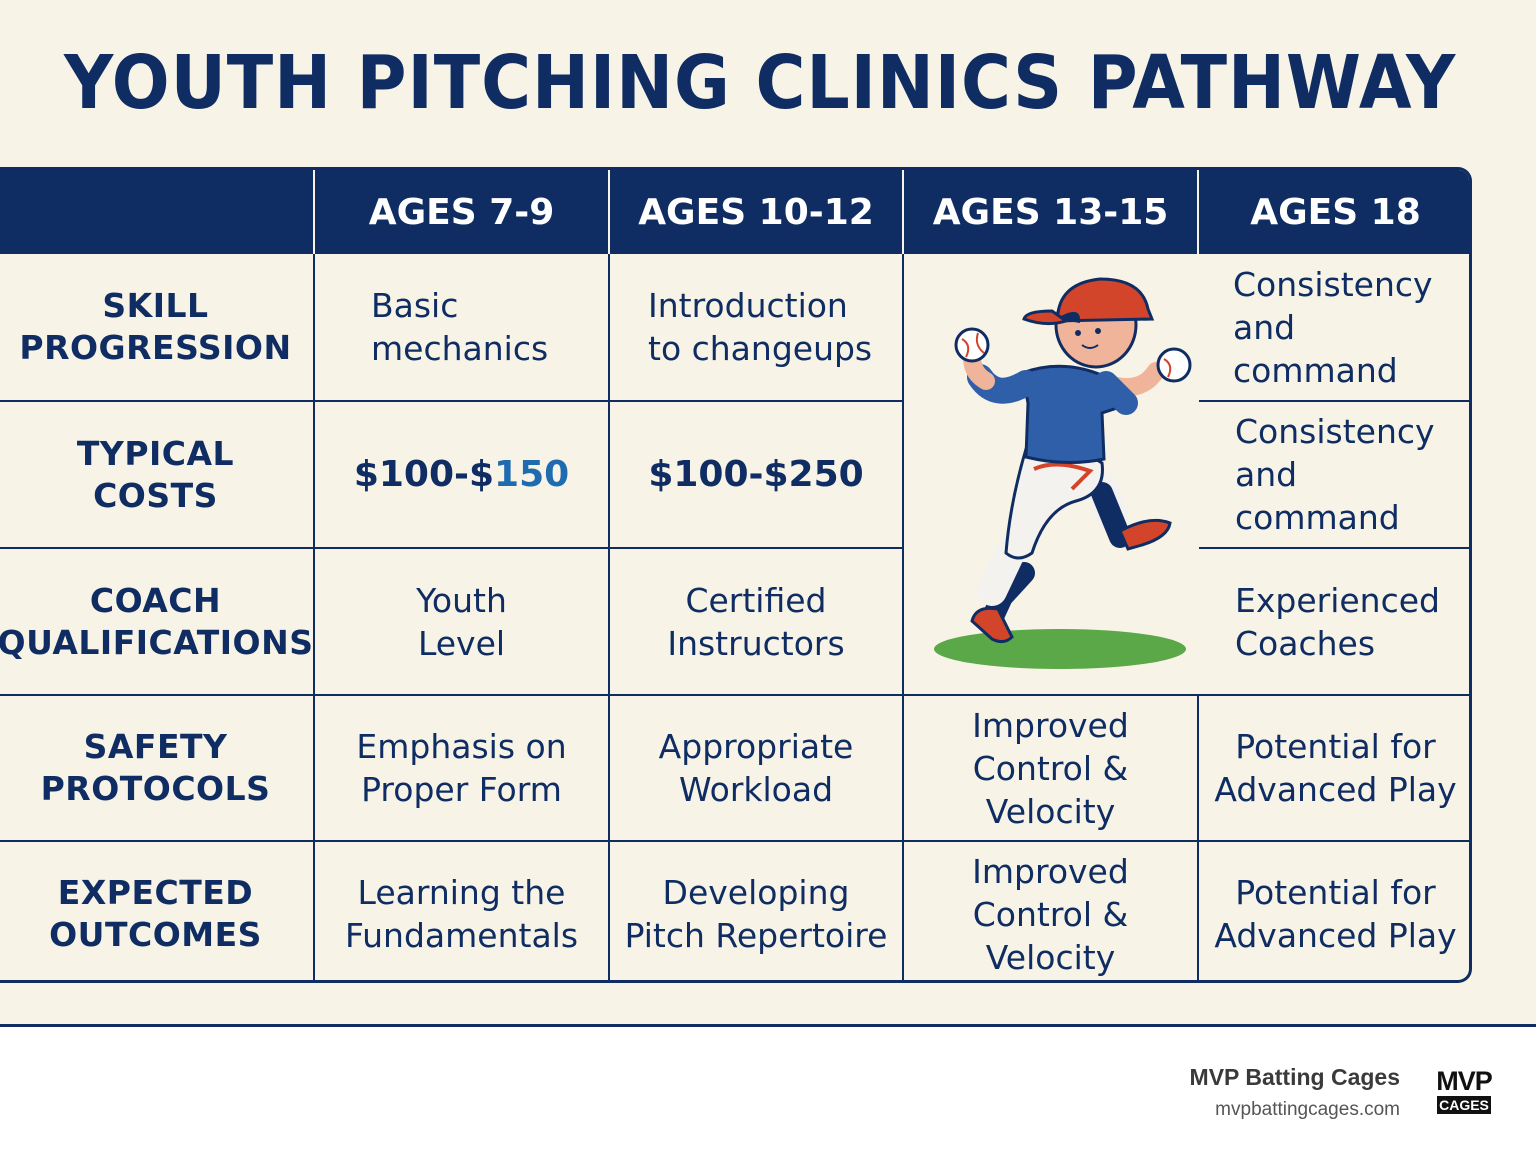  I want to click on logo-top-text: MVP, so click(1464, 1081).